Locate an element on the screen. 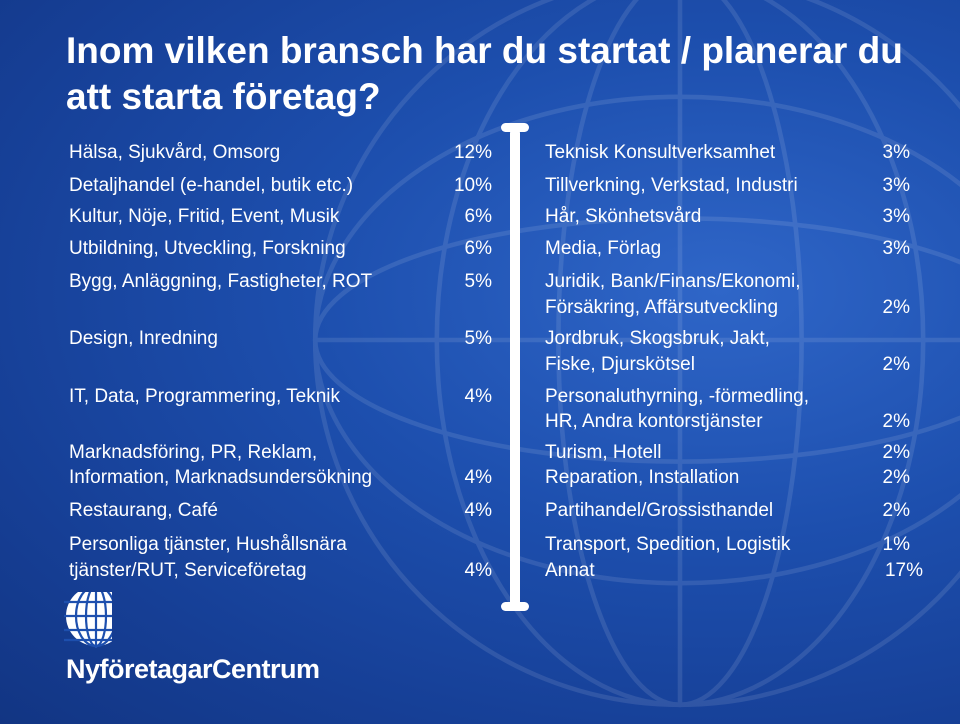 This screenshot has height=724, width=960. industry-label-line1: Juridik, Bank/Finans/Ekonomi, is located at coordinates (673, 281).